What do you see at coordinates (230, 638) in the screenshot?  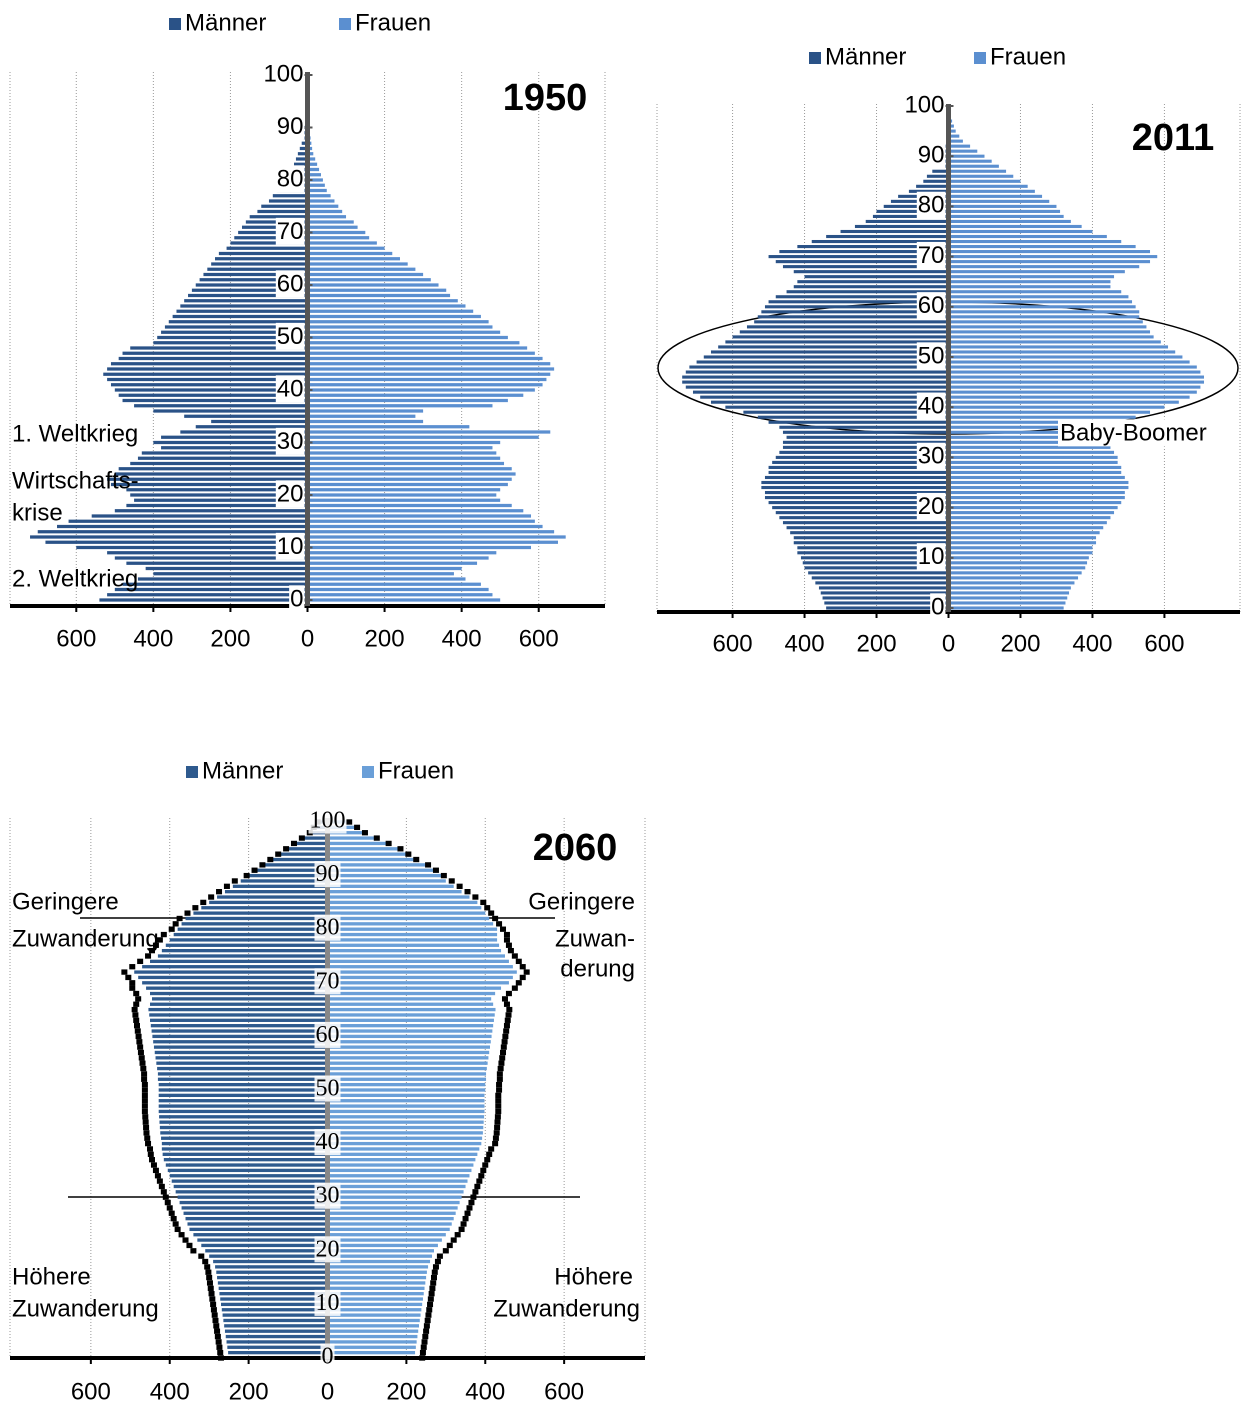 I see `x-tick-label: 200` at bounding box center [230, 638].